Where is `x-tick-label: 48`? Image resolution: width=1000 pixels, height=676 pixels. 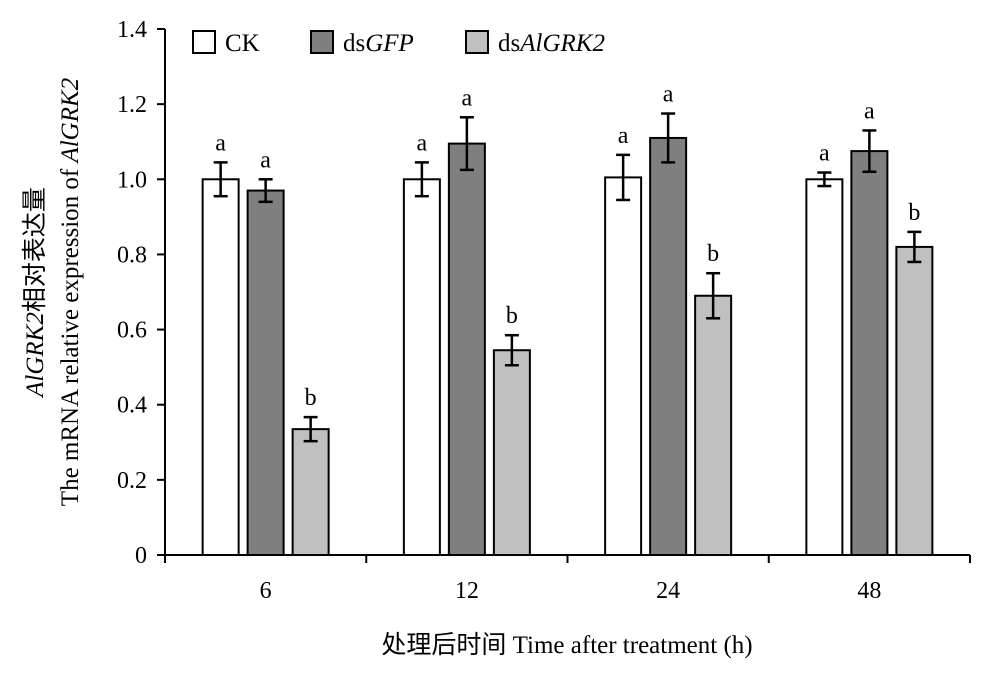
x-tick-label: 48 is located at coordinates (869, 591).